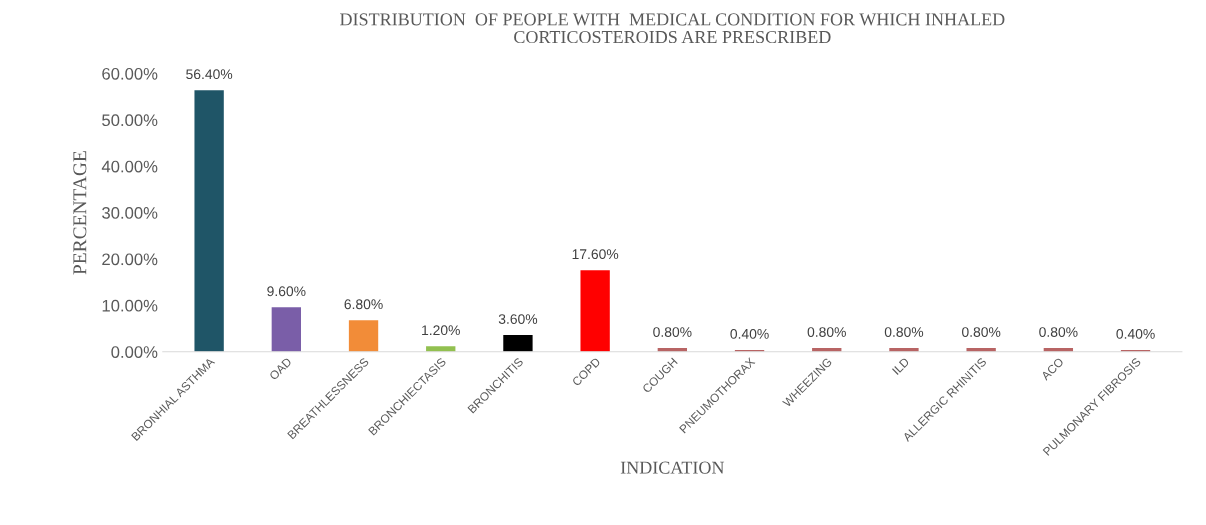  Describe the element at coordinates (80, 213) in the screenshot. I see `y-axis-title: PERCENTAGE` at that location.